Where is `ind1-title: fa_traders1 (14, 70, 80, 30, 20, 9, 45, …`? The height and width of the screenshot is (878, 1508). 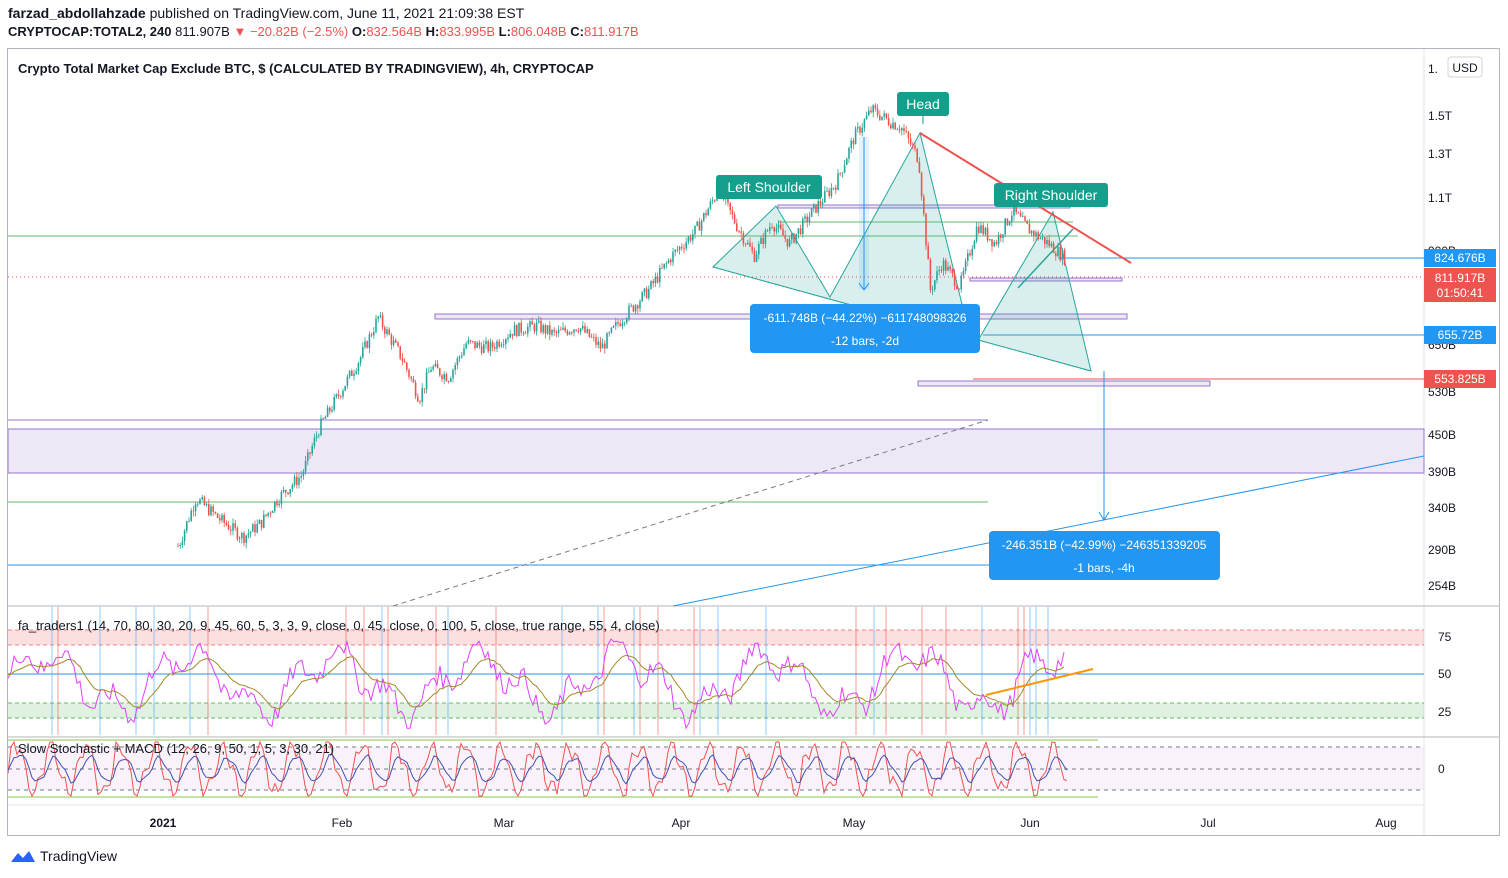
ind1-title: fa_traders1 (14, 70, 80, 30, 20, 9, 45, … is located at coordinates (339, 625).